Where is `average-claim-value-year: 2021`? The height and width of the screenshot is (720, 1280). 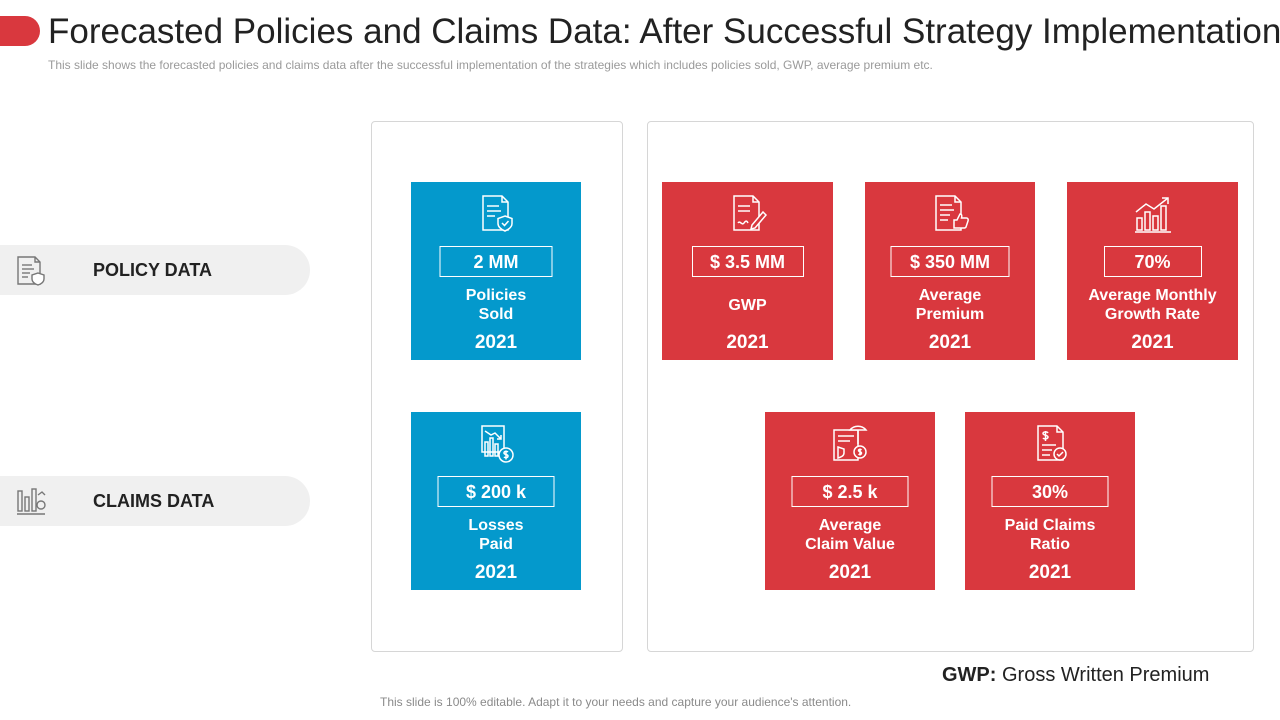
average-claim-value-year: 2021 is located at coordinates (850, 572).